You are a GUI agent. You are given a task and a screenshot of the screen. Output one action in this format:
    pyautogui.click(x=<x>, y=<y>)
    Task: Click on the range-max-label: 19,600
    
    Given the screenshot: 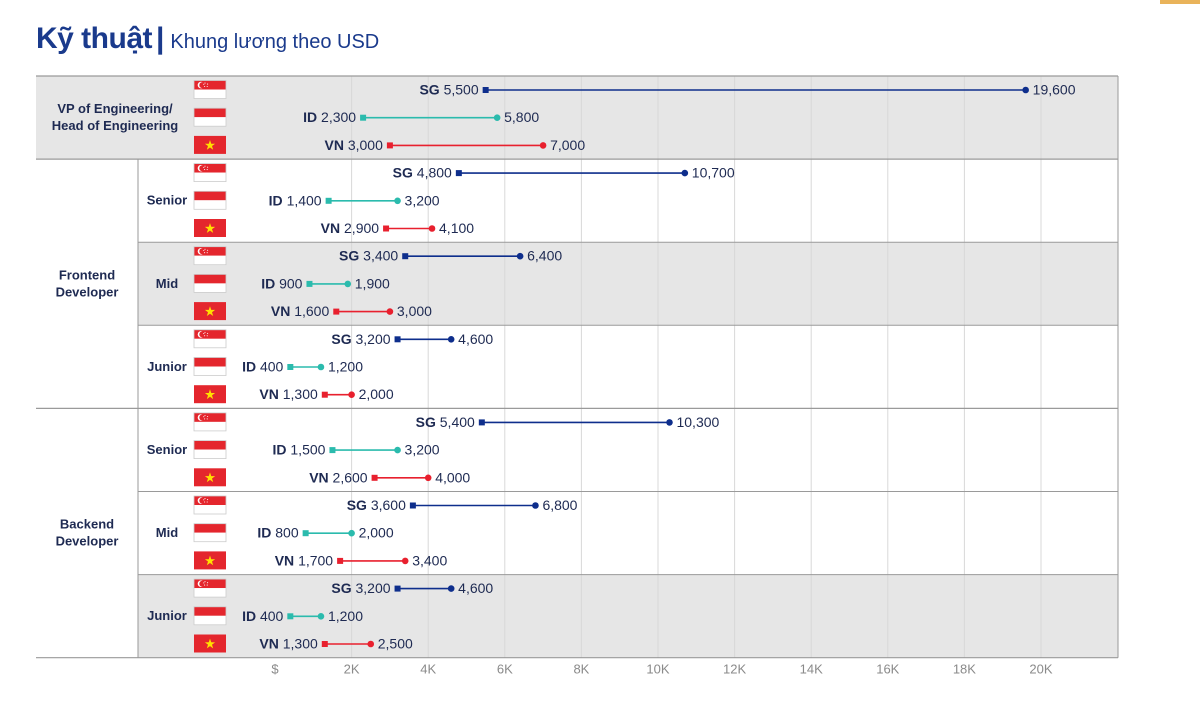 What is the action you would take?
    pyautogui.click(x=1054, y=90)
    